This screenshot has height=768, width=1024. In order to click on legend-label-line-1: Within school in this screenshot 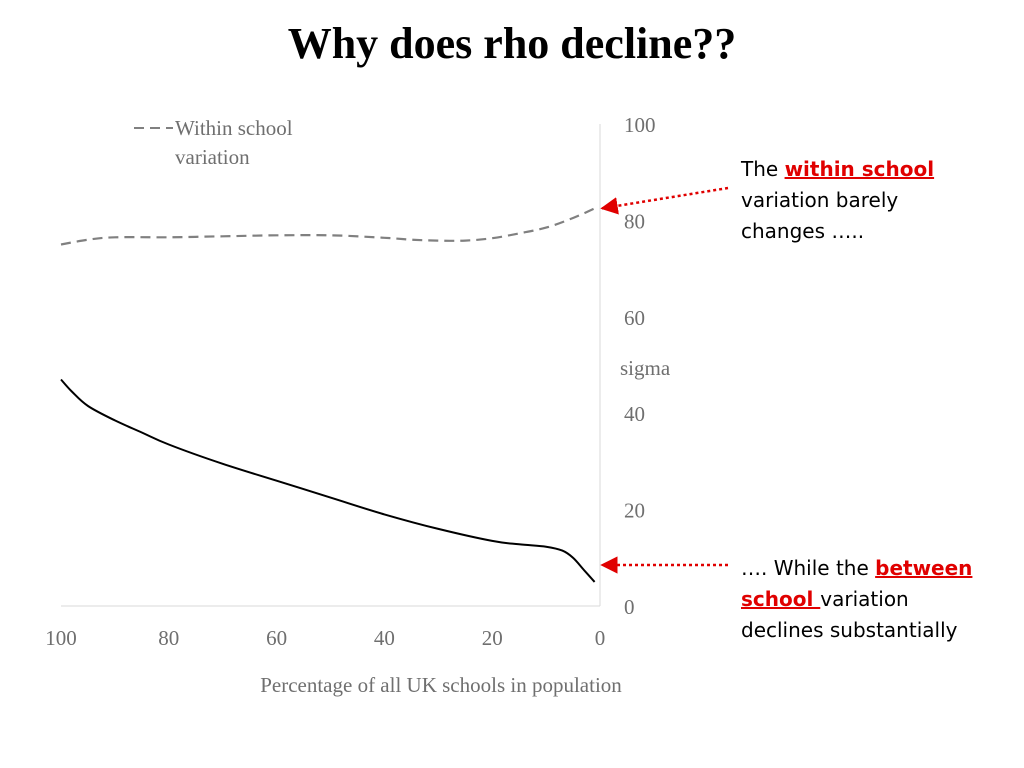, I will do `click(234, 128)`.